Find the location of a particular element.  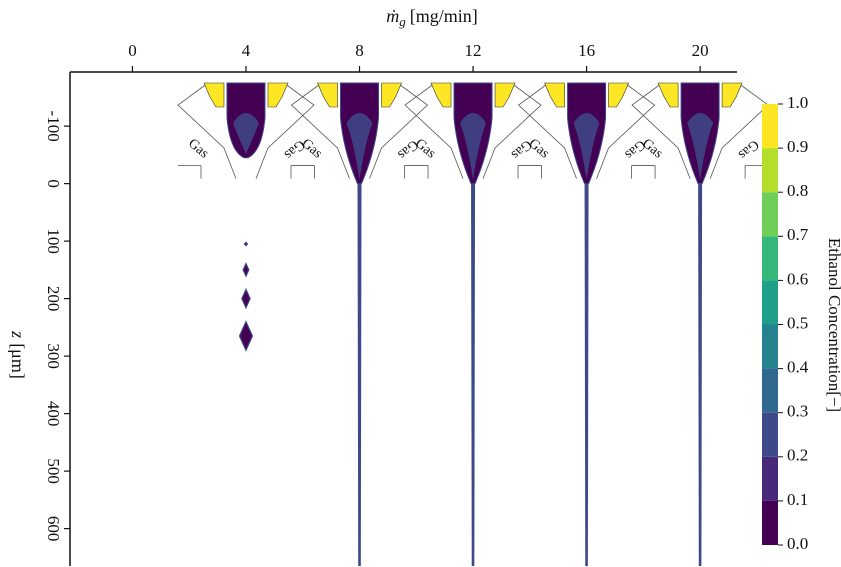

x-axis-label: ṁg [mg/min] is located at coordinates (432, 17).